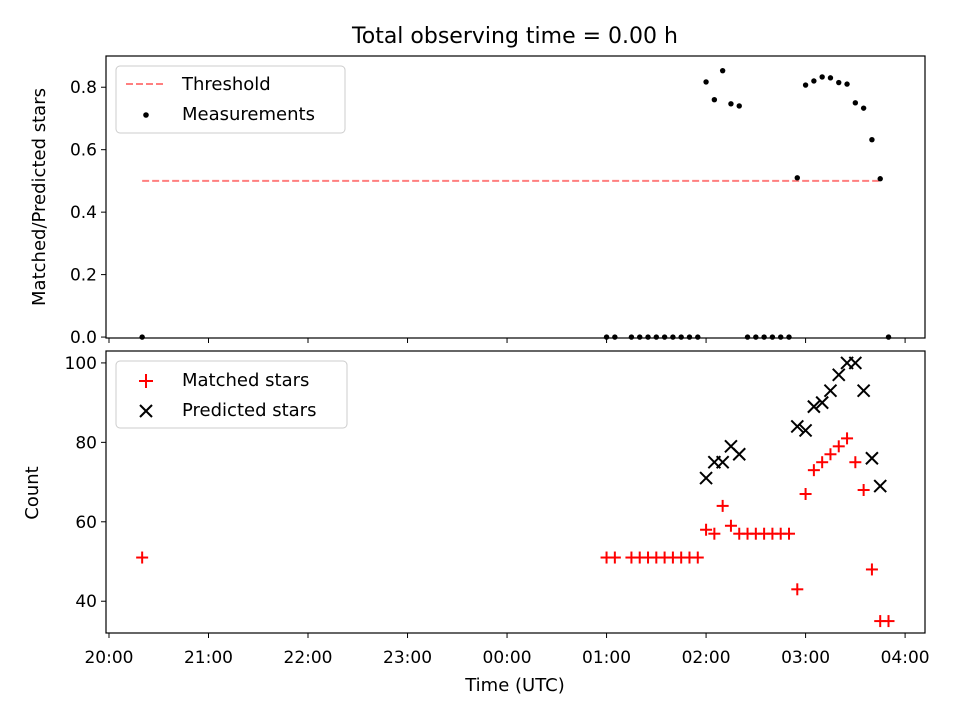 The image size is (960, 720). I want to click on x-tick-label: 23:00, so click(407, 658).